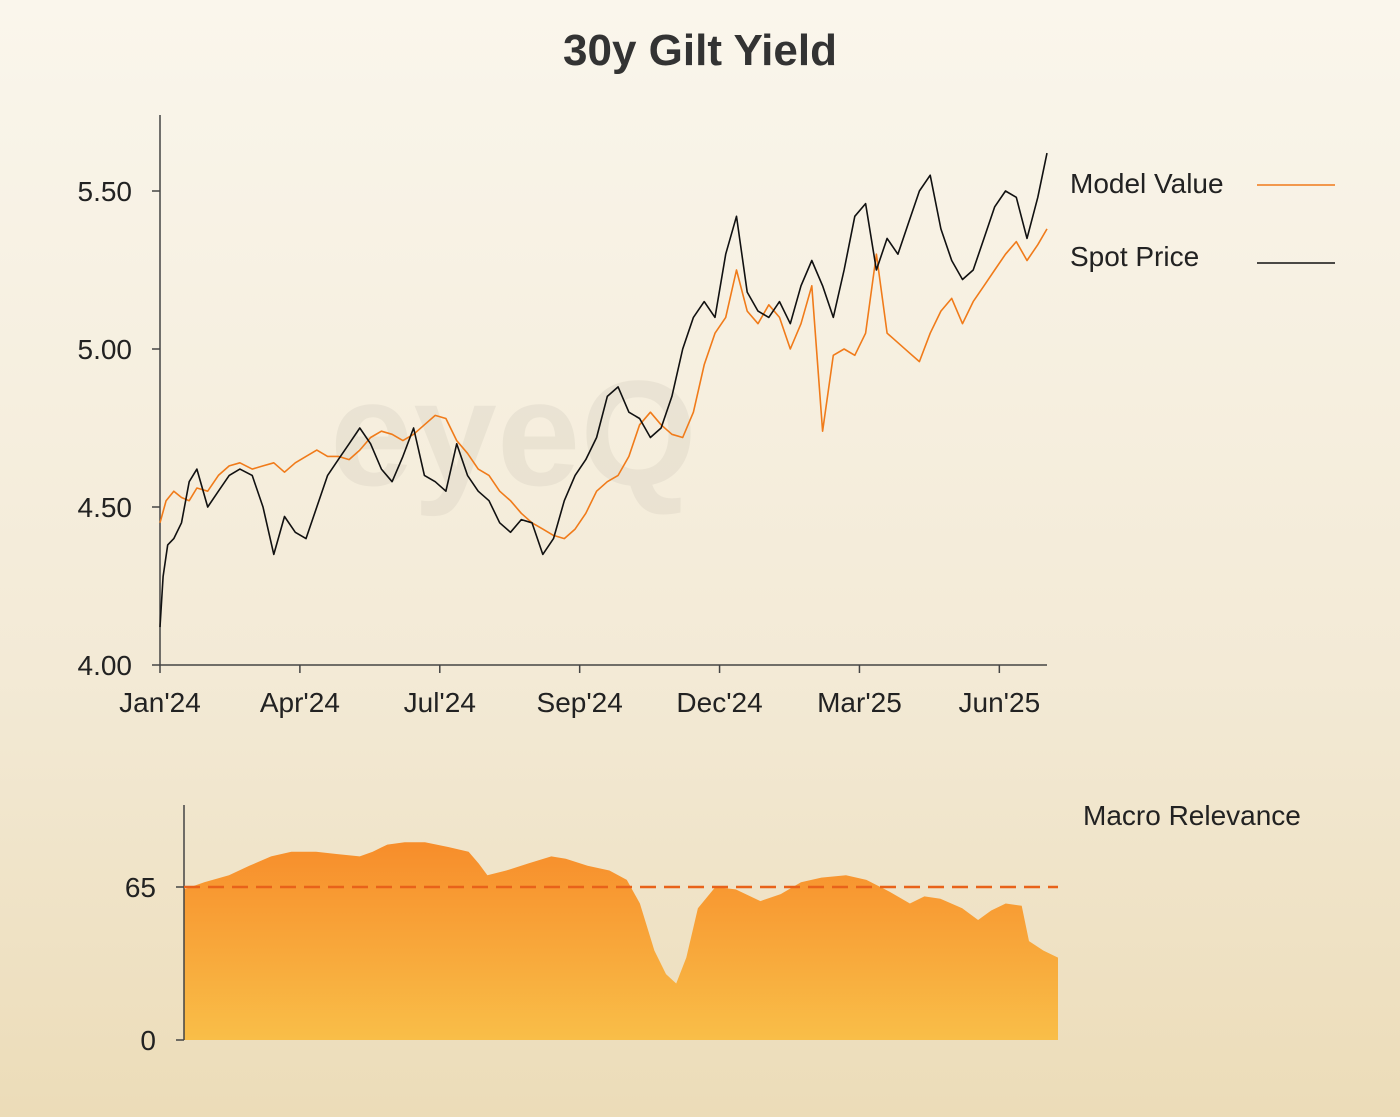 Image resolution: width=1400 pixels, height=1117 pixels. Describe the element at coordinates (160, 702) in the screenshot. I see `x-tick-label: Jan'24` at that location.